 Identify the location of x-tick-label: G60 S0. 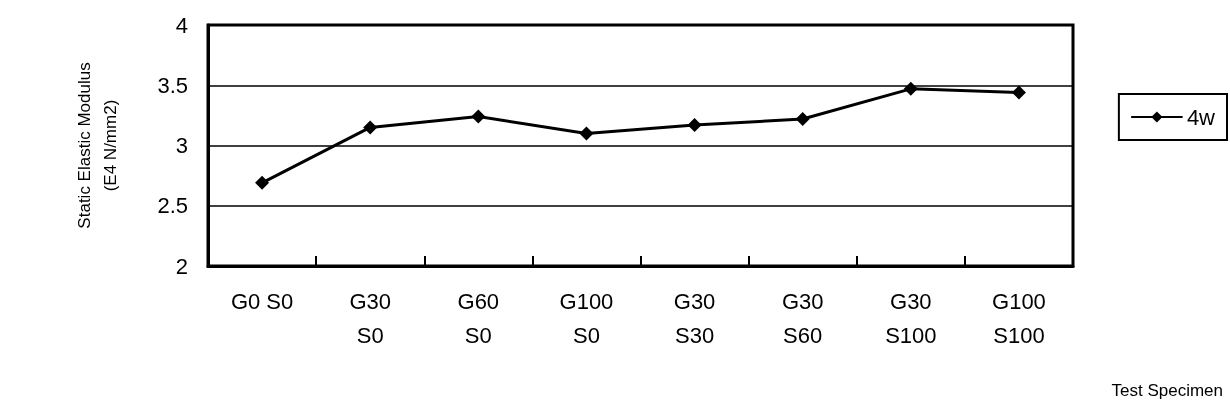
(478, 318).